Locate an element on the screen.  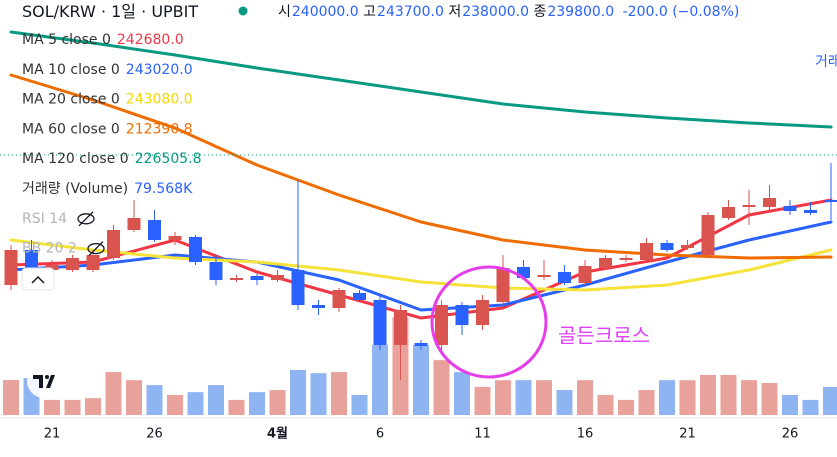
collapse-button is located at coordinates (38, 279).